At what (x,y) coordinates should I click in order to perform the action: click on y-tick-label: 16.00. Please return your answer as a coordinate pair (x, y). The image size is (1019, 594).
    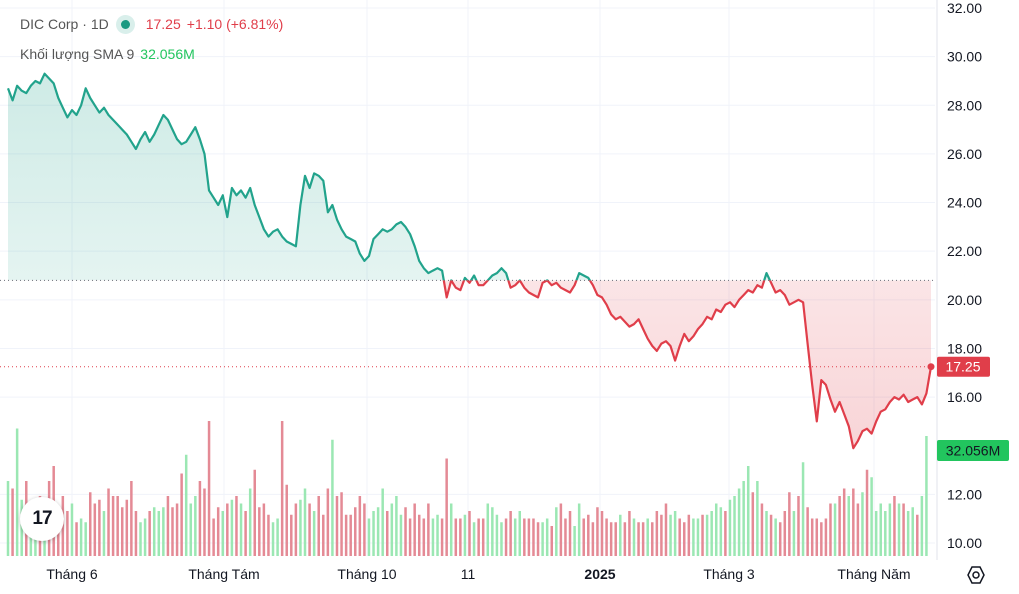
    Looking at the image, I should click on (964, 397).